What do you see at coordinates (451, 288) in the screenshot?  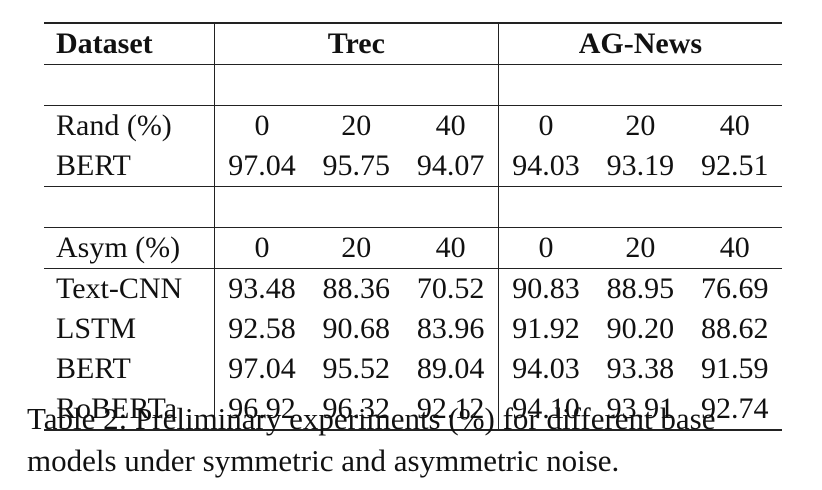 I see `value-cell: 70.52` at bounding box center [451, 288].